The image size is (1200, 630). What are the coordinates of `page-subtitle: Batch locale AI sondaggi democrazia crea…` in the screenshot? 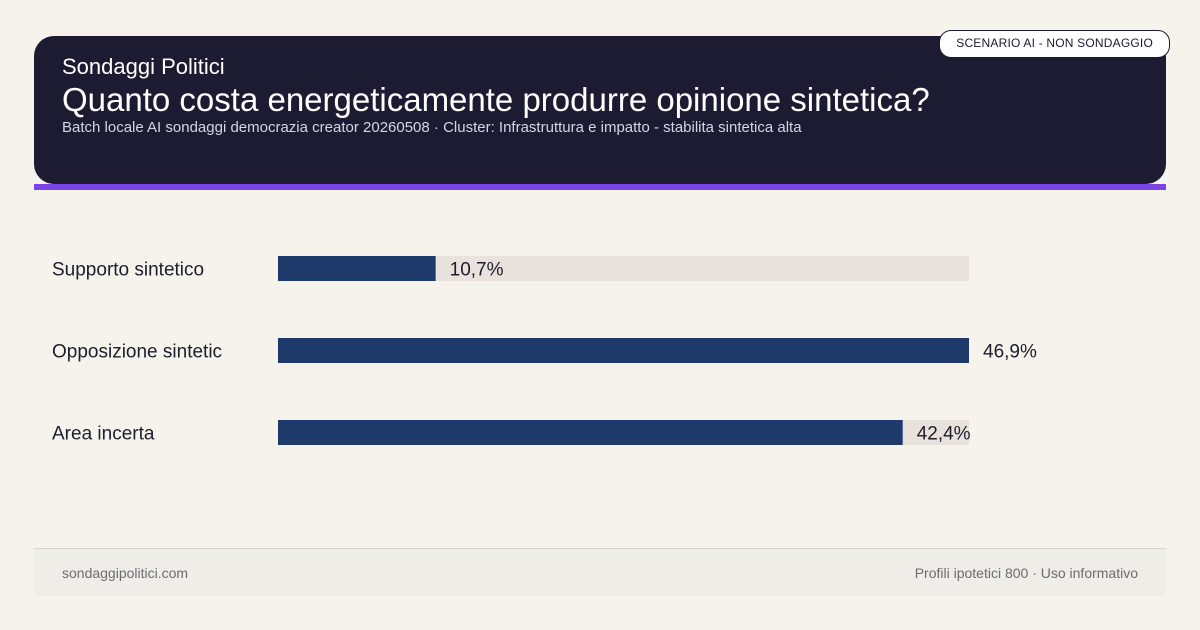 It's located at (432, 127).